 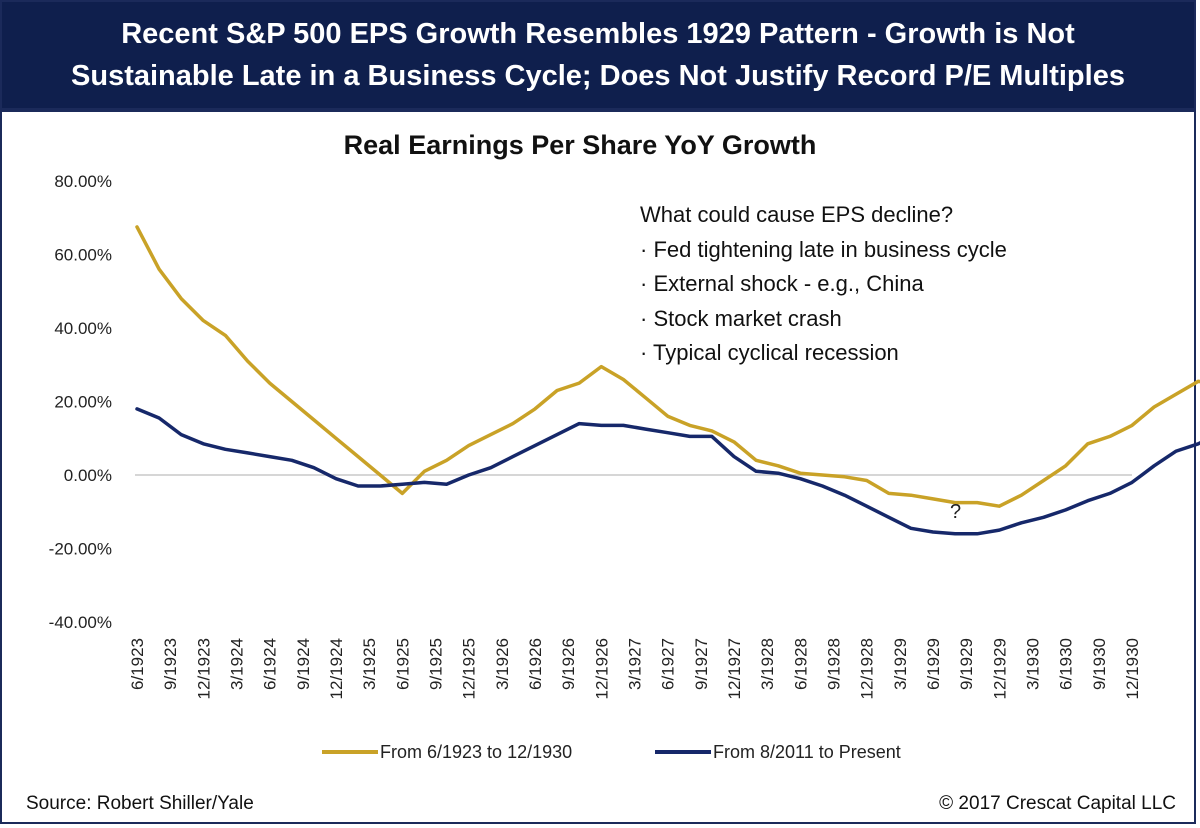 I want to click on x-tick-label: 3/1929, so click(x=900, y=664).